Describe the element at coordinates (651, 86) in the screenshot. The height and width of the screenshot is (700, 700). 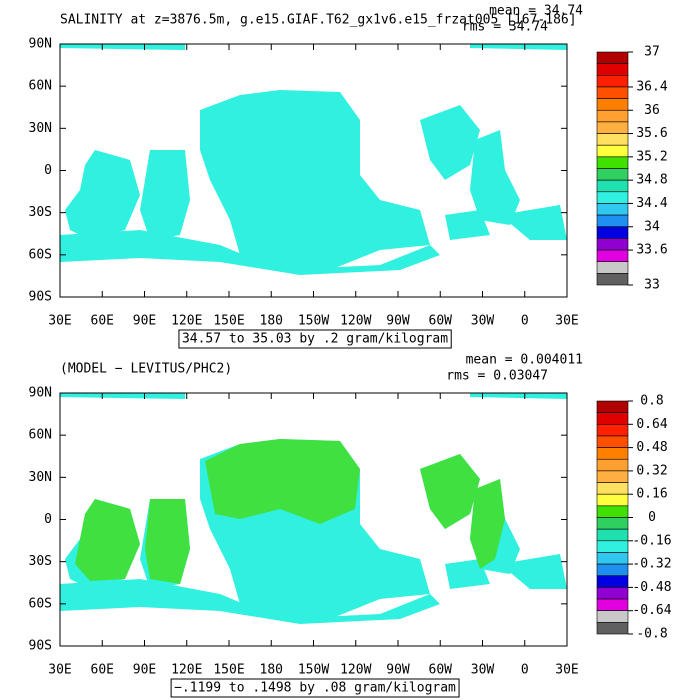
I see `colorbar-label: 36.4` at that location.